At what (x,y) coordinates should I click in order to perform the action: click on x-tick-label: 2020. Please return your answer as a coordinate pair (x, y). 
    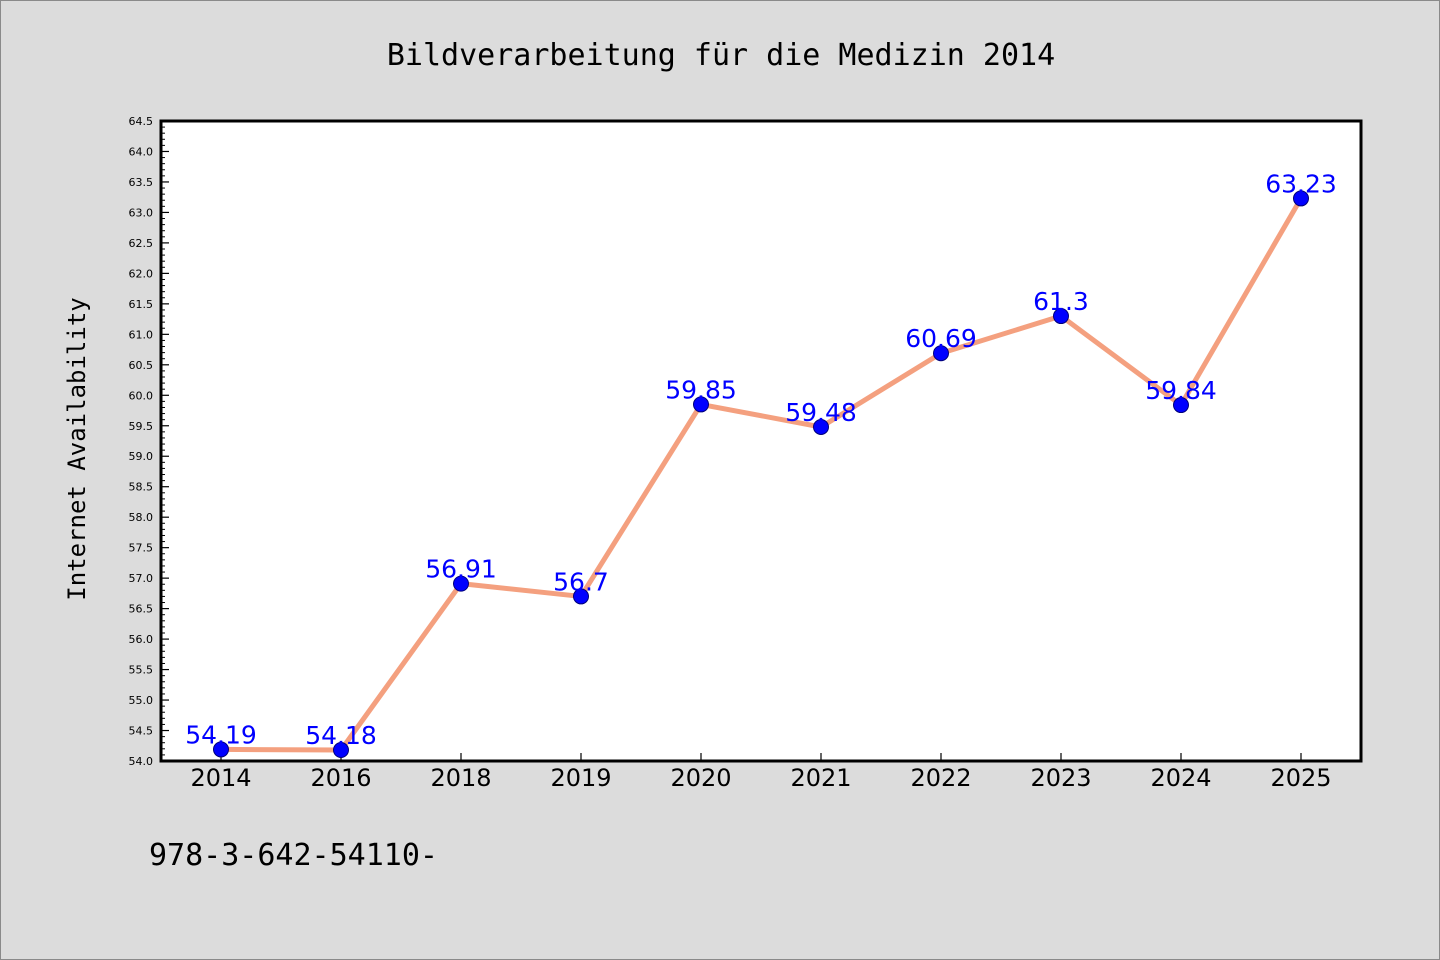
    Looking at the image, I should click on (700, 778).